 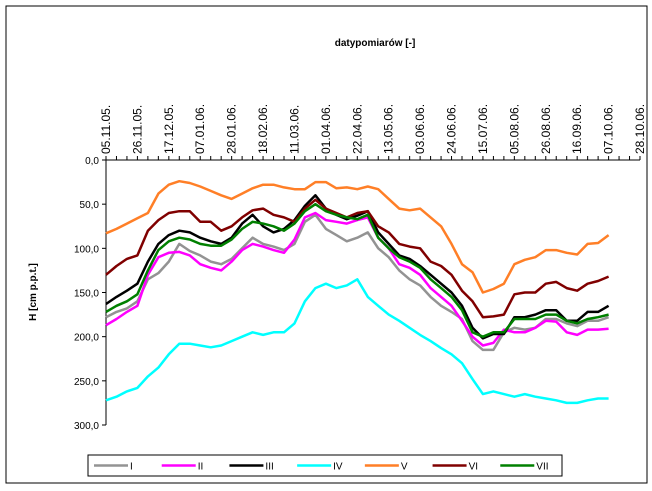 What do you see at coordinates (90, 205) in the screenshot?
I see `y-tick-label: 50,0` at bounding box center [90, 205].